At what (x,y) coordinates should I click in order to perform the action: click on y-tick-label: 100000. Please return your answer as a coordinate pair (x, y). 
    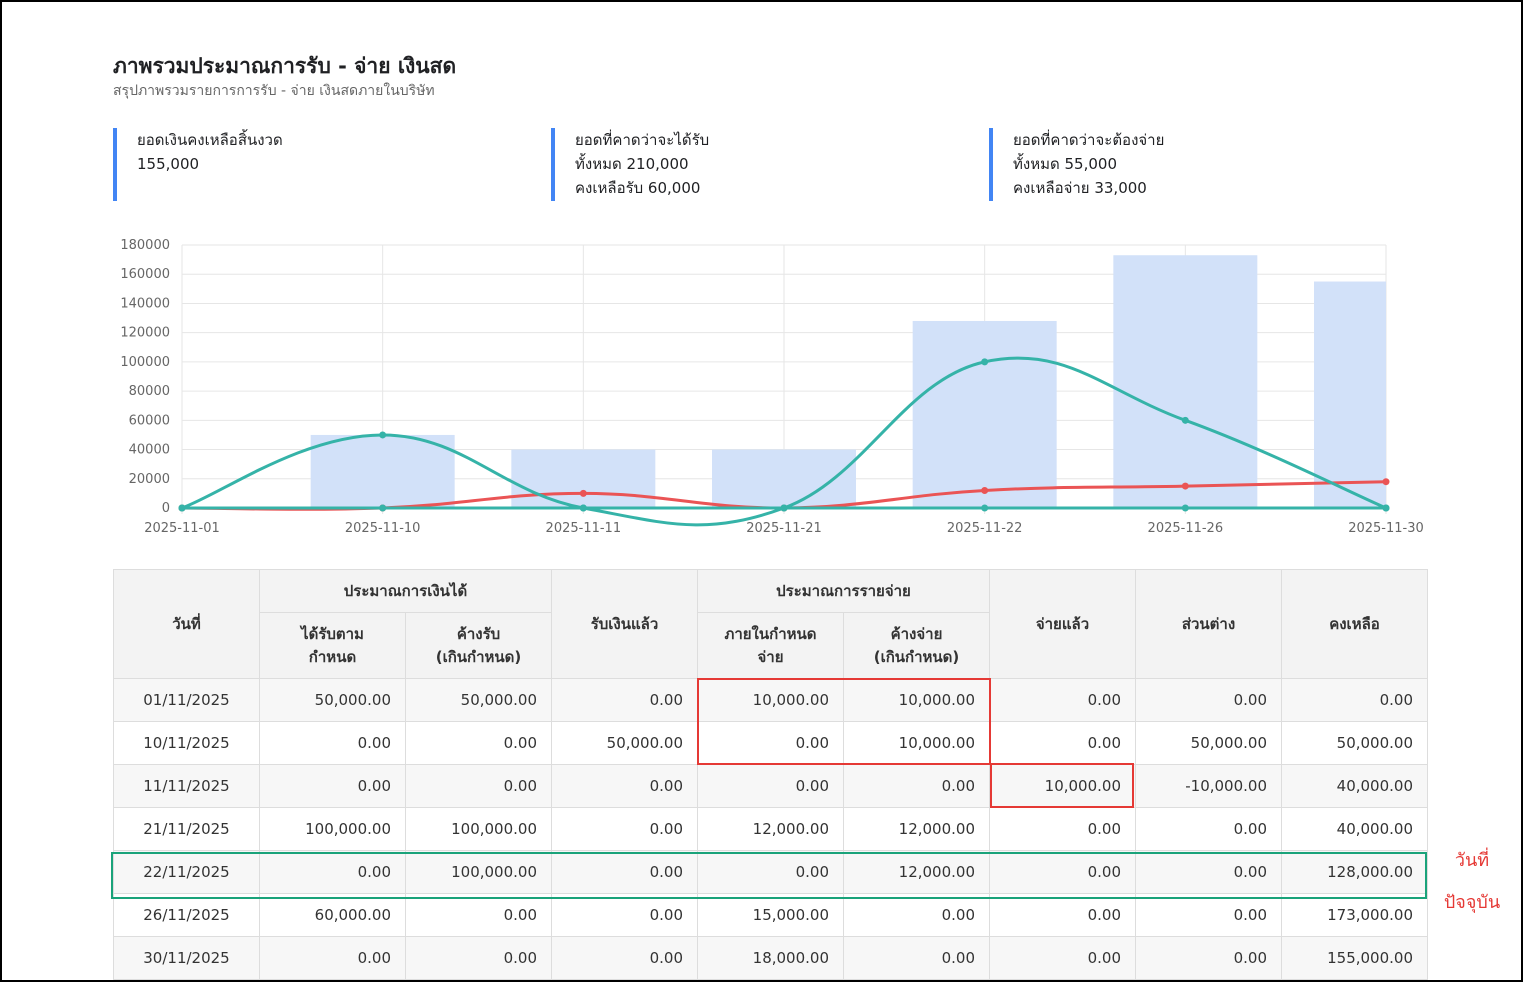
    Looking at the image, I should click on (145, 362).